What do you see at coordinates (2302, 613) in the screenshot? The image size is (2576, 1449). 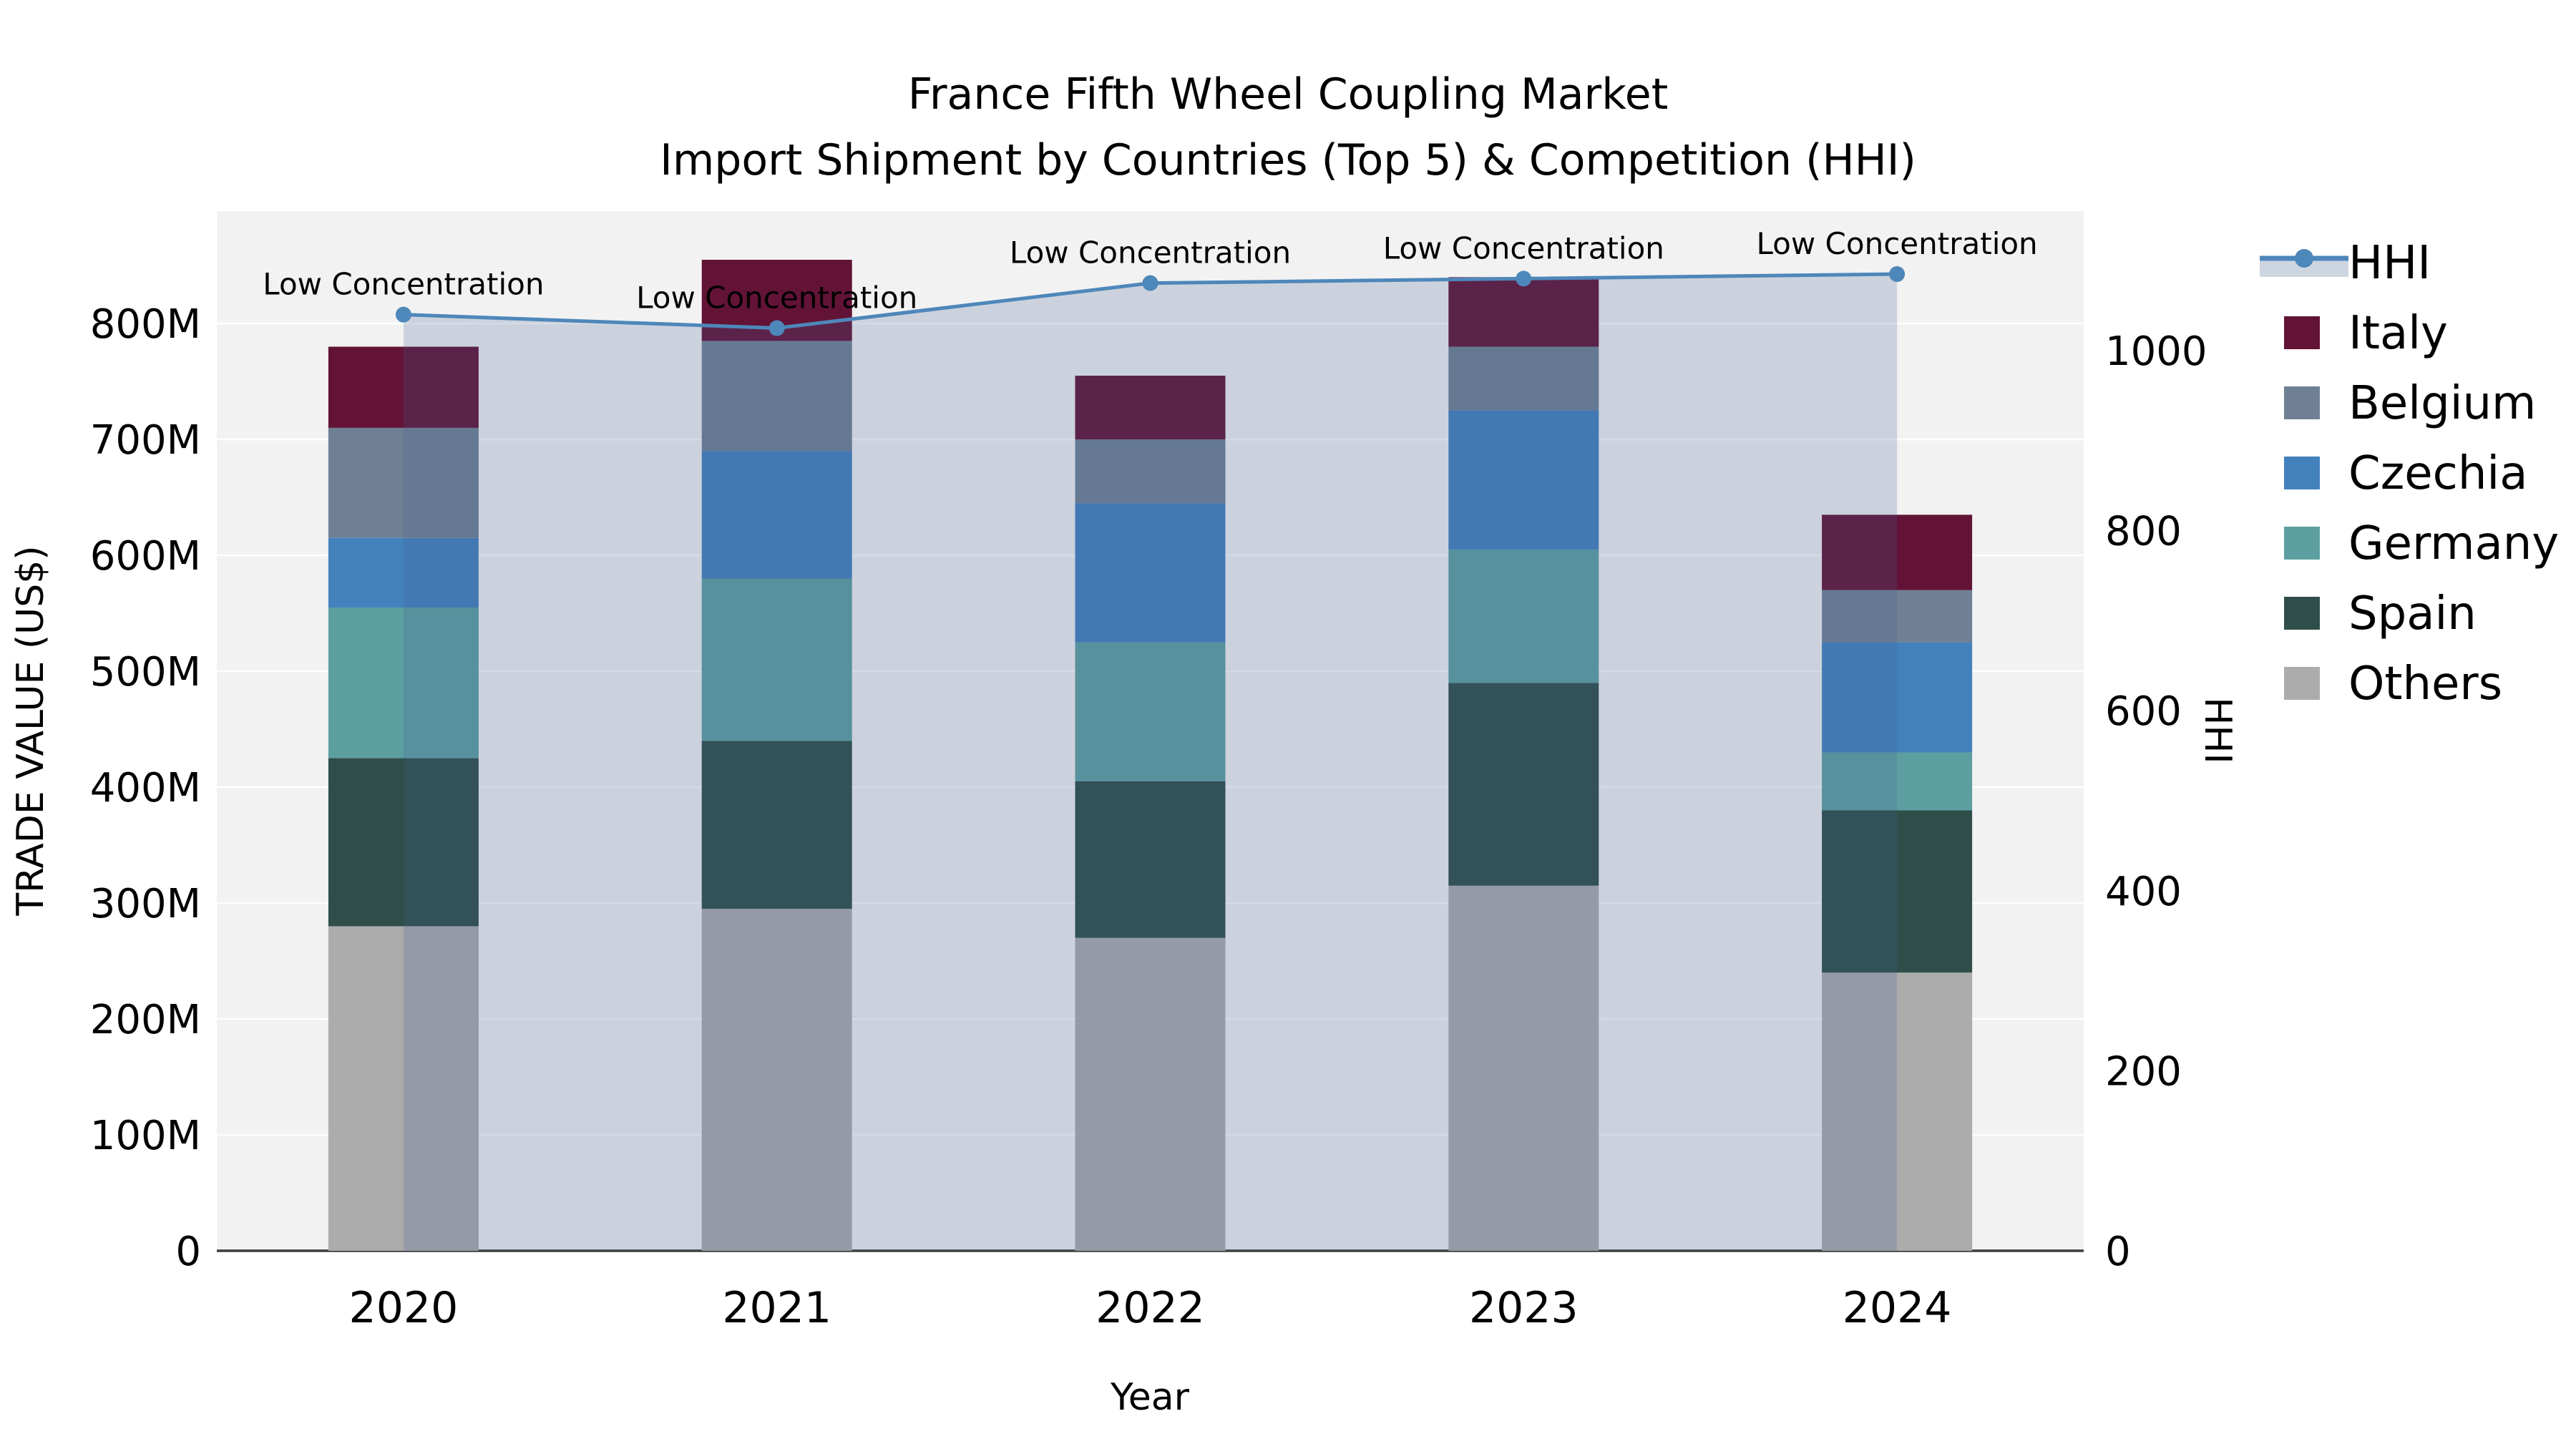 I see `legend-swatch-spain` at bounding box center [2302, 613].